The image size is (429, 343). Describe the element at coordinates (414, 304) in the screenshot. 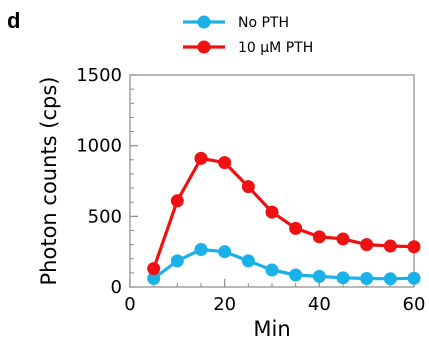

I see `x-tick-label: 60` at that location.